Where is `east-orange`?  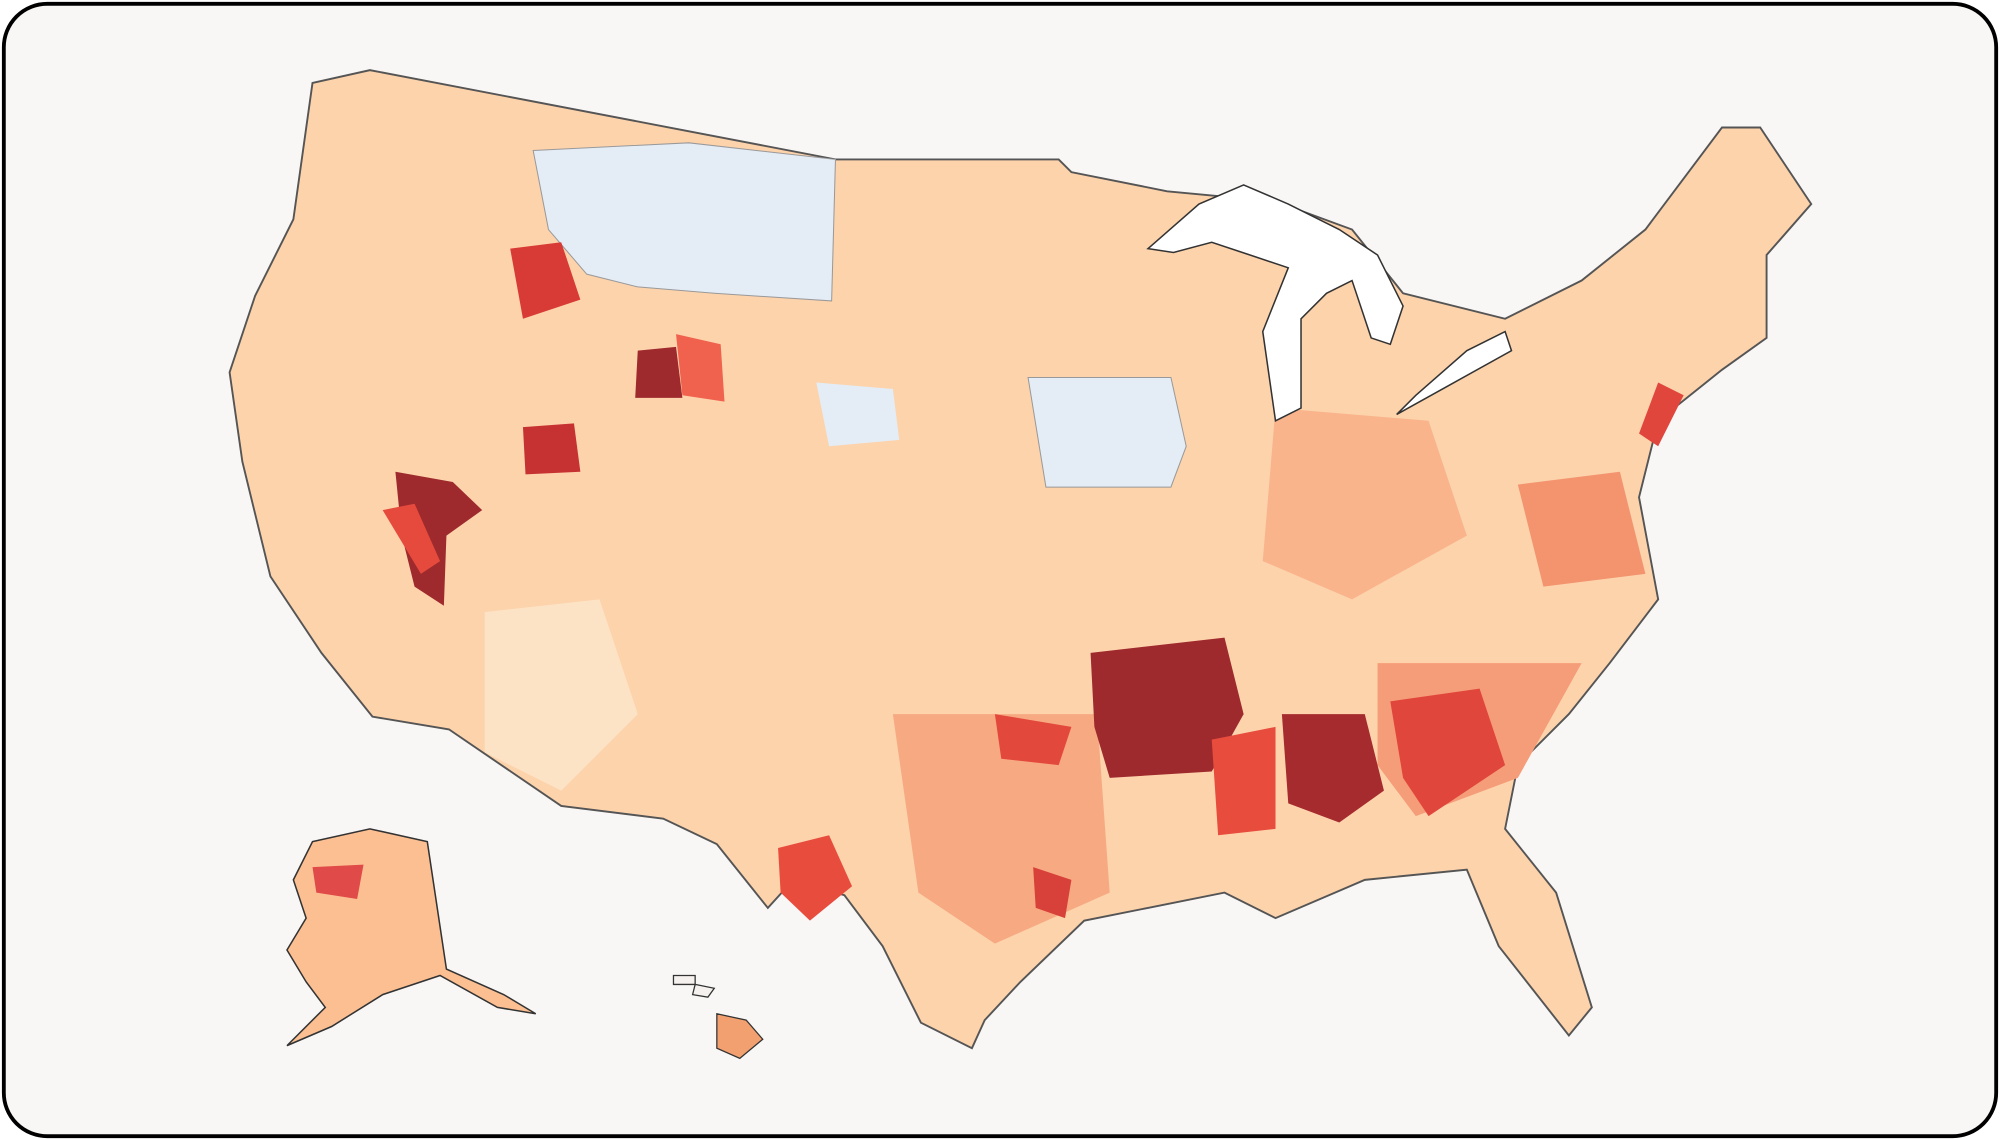
east-orange is located at coordinates (1364, 504).